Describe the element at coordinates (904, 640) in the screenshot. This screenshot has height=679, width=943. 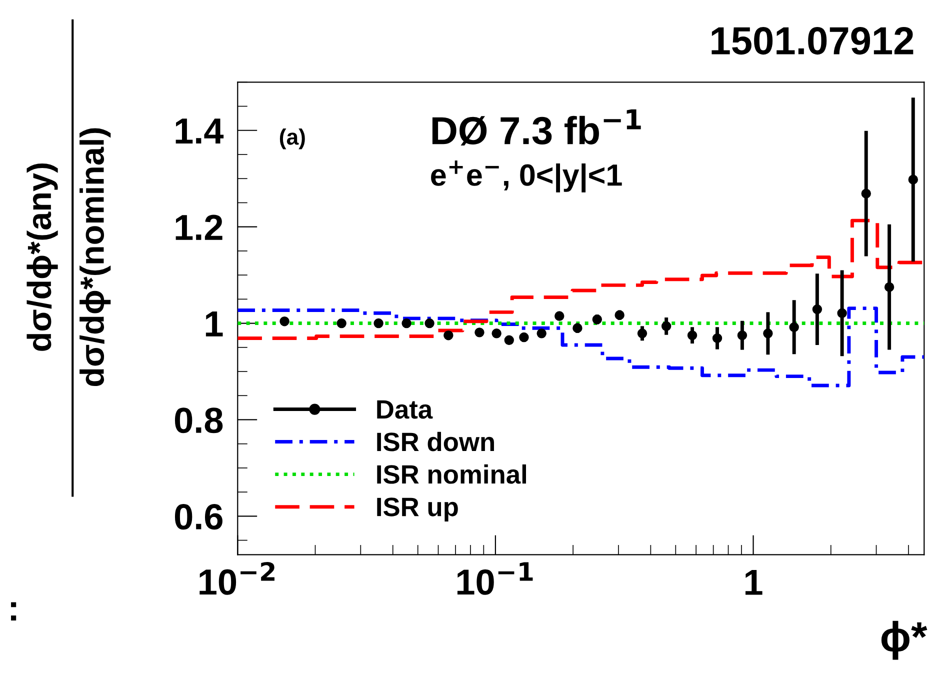
I see `x-axis-title: ϕ*` at that location.